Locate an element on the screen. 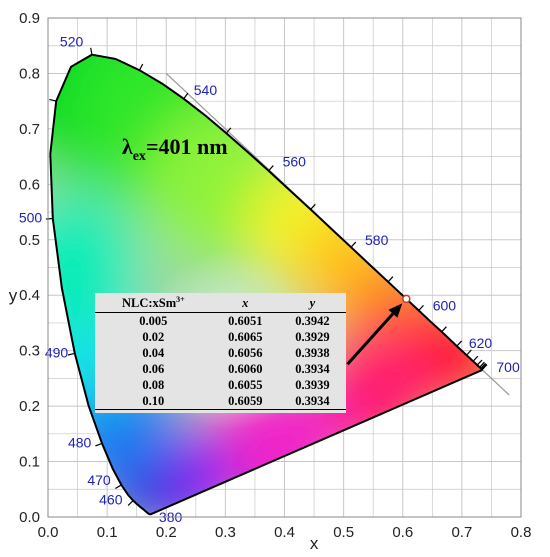 The height and width of the screenshot is (557, 550). wavelength-label: 700 is located at coordinates (508, 367).